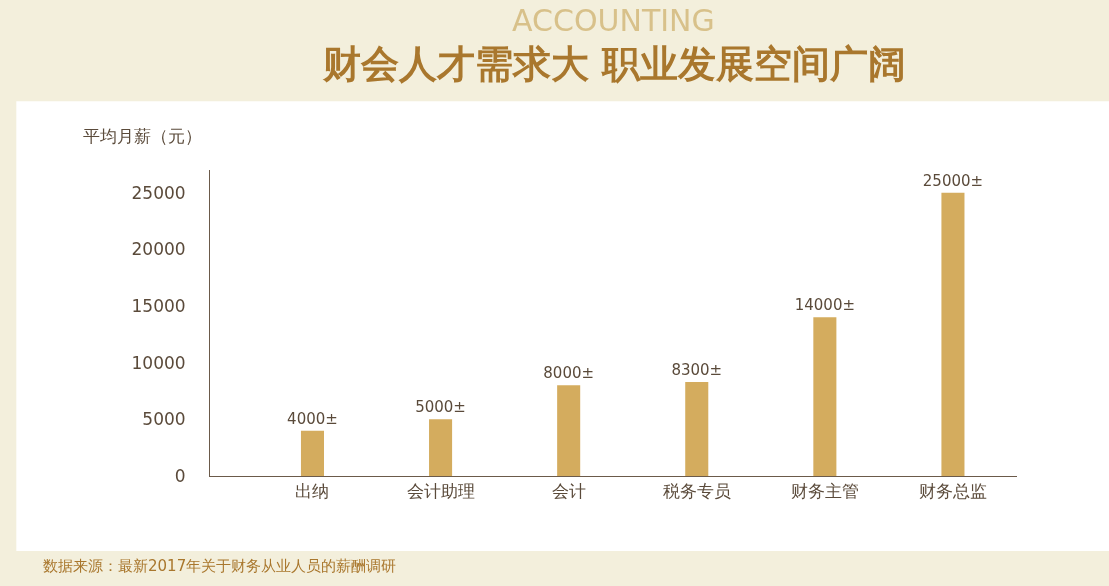 This screenshot has height=586, width=1109. What do you see at coordinates (569, 373) in the screenshot?
I see `data-label: 8000±` at bounding box center [569, 373].